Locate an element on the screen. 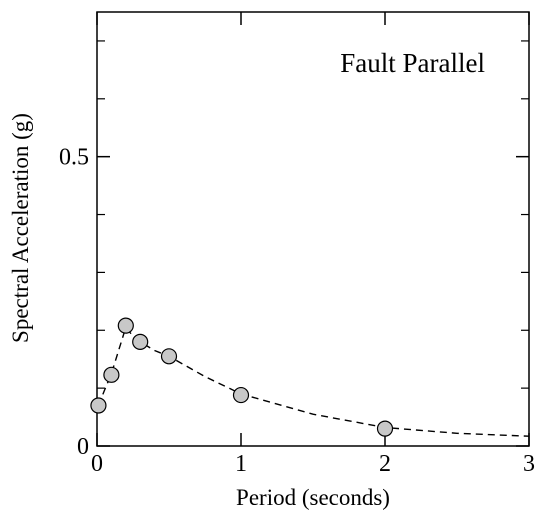 The image size is (535, 518). x-tick-label: 1 is located at coordinates (241, 464).